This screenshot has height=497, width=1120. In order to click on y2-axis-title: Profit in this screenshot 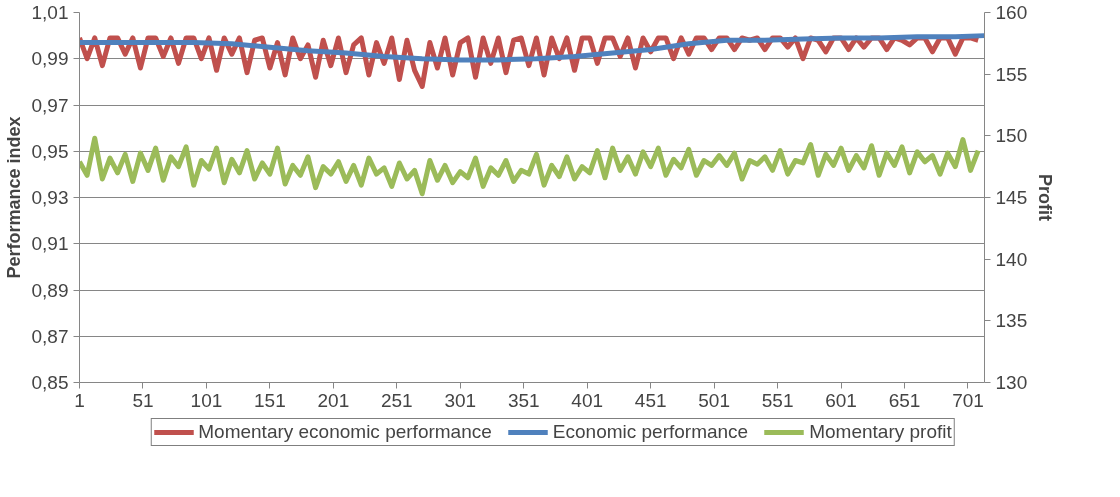, I will do `click(1045, 197)`.